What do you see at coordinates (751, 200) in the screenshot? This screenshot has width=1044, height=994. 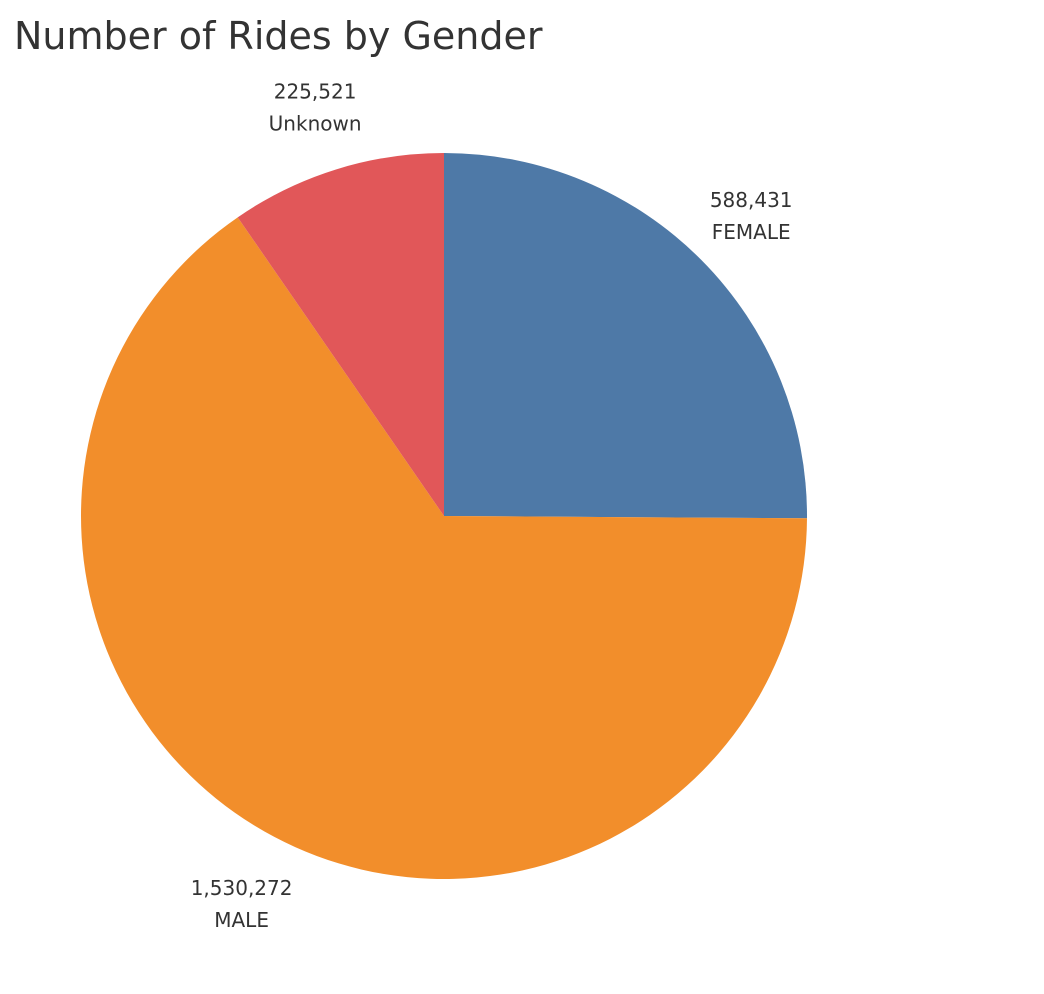 I see `slice-value-label-female: 588,431` at bounding box center [751, 200].